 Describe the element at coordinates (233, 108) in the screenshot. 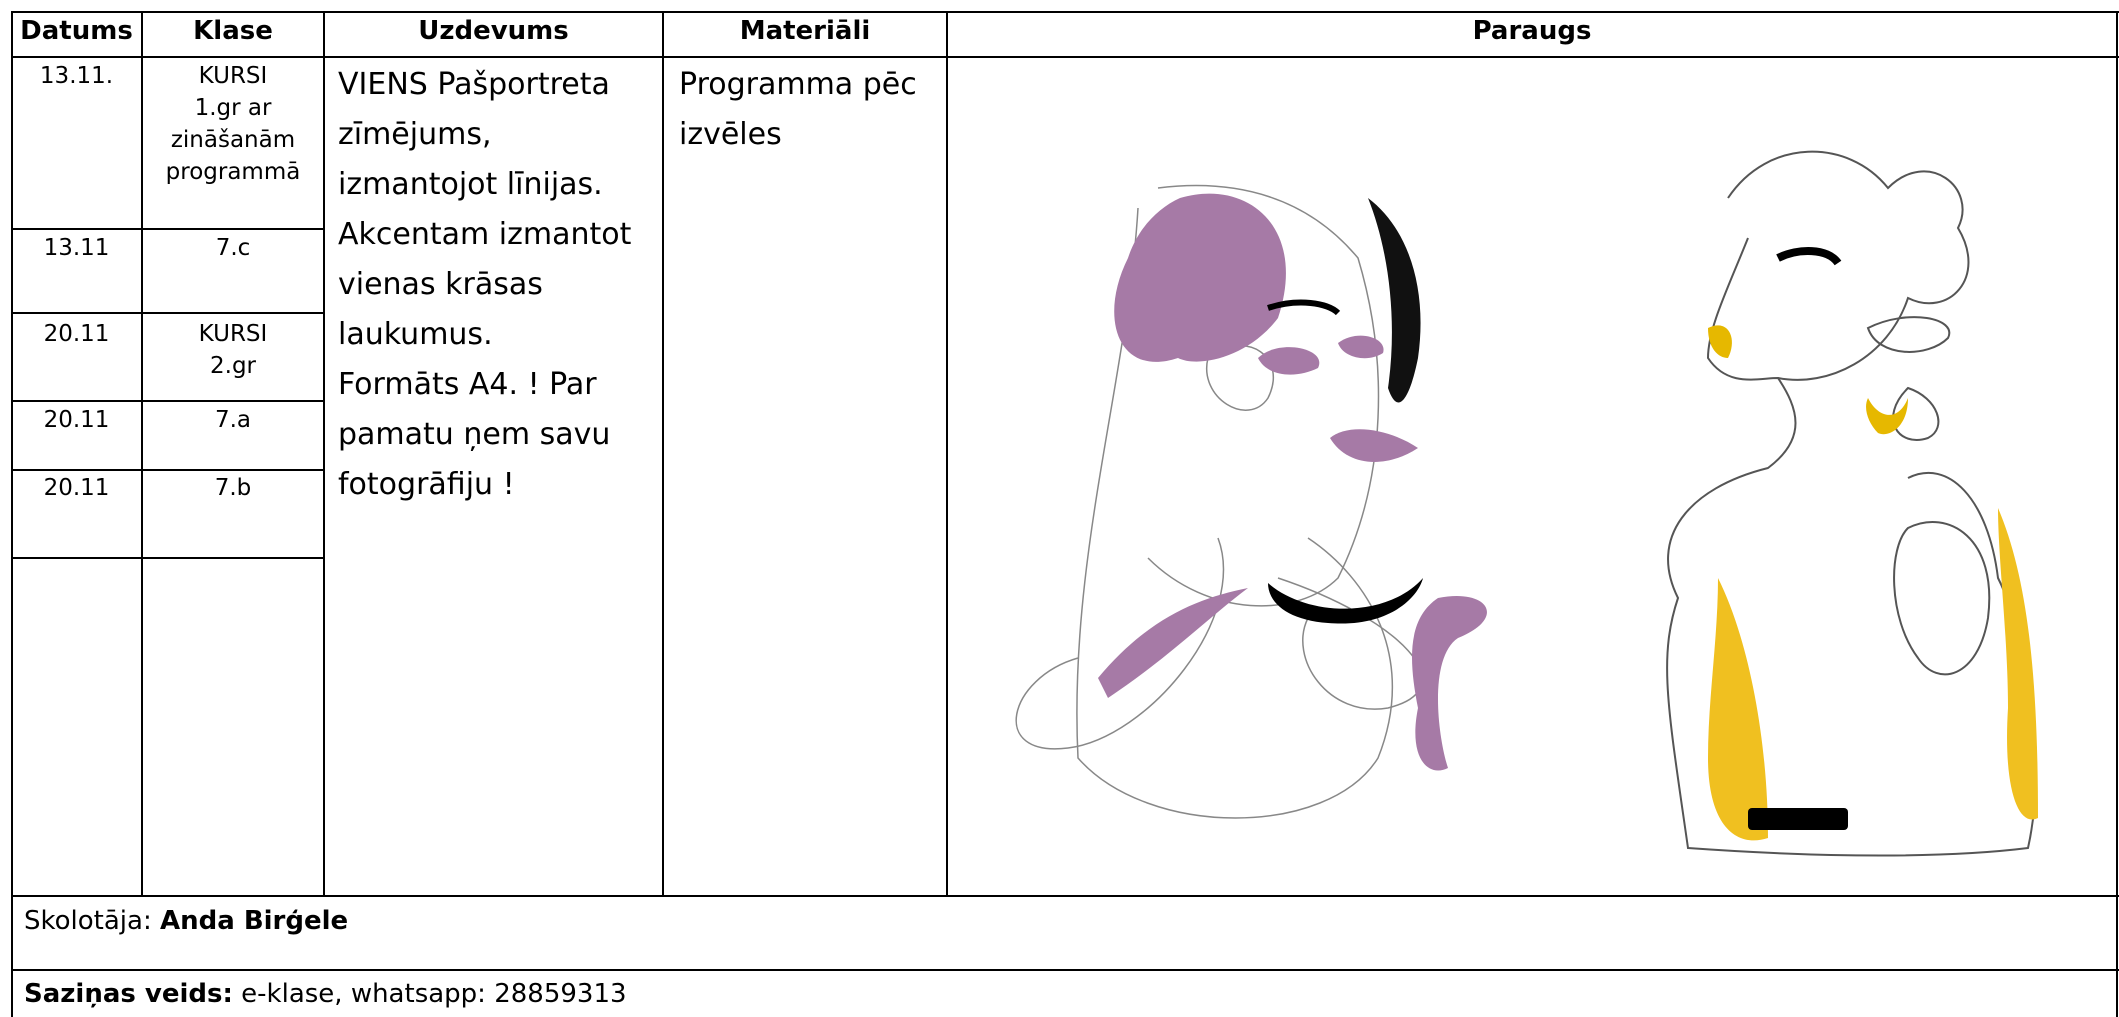

I see `class: 1.gr ar` at that location.